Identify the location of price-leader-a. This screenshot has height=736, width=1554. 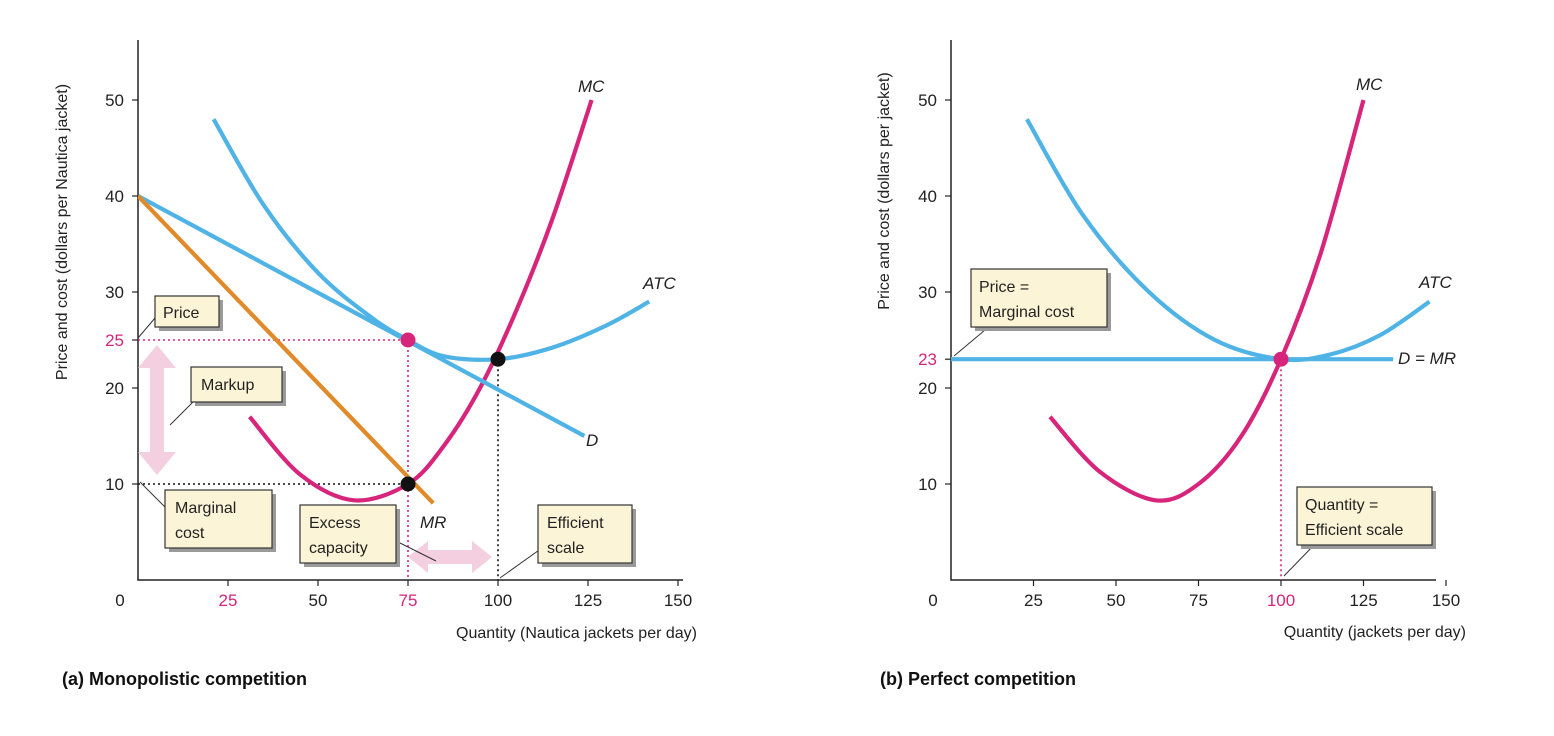
(146, 328).